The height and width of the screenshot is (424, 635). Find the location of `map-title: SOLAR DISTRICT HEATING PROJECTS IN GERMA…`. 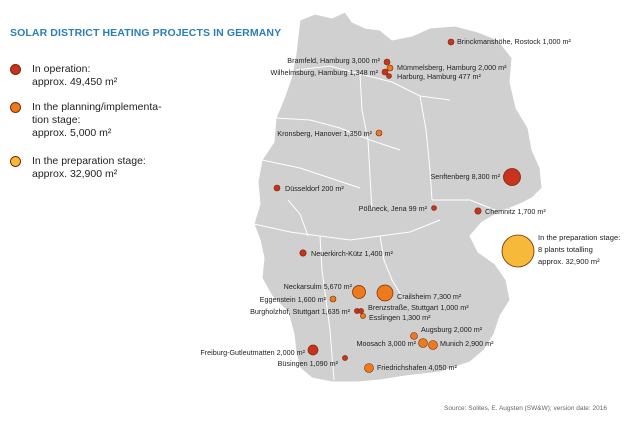

map-title: SOLAR DISTRICT HEATING PROJECTS IN GERMA… is located at coordinates (146, 33).